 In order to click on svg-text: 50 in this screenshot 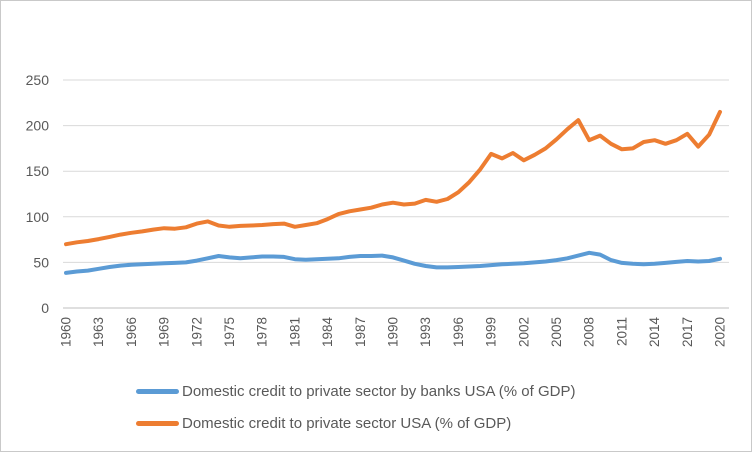, I will do `click(41, 262)`.